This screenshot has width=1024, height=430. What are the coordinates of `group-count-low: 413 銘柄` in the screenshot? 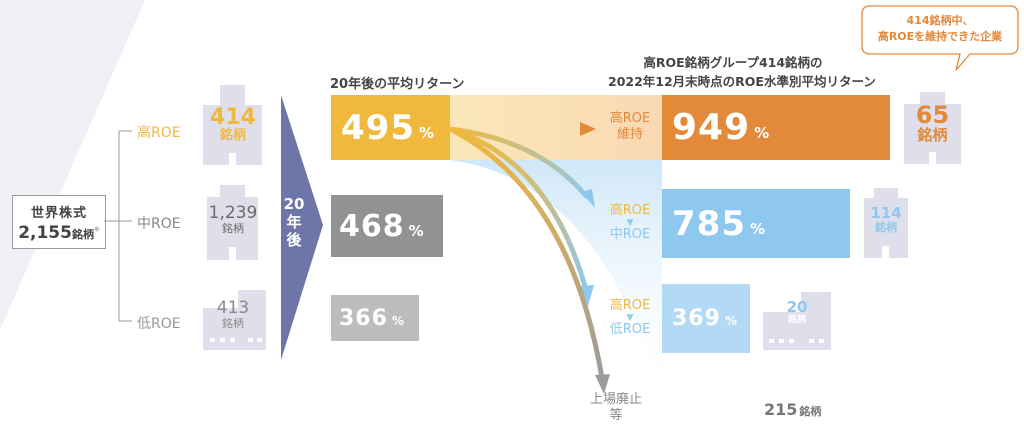 It's located at (233, 314).